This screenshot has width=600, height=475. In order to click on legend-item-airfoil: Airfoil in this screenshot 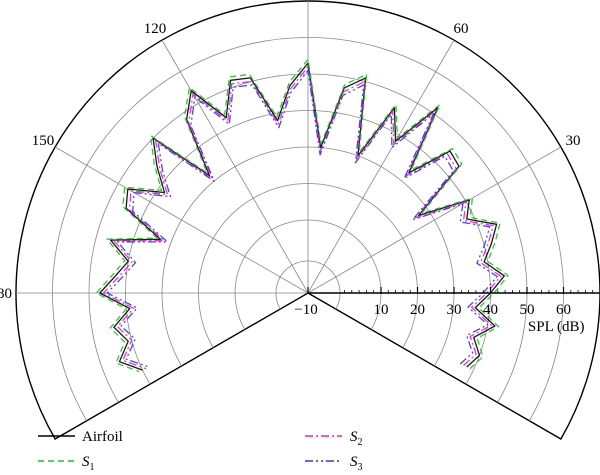, I will do `click(80, 437)`.